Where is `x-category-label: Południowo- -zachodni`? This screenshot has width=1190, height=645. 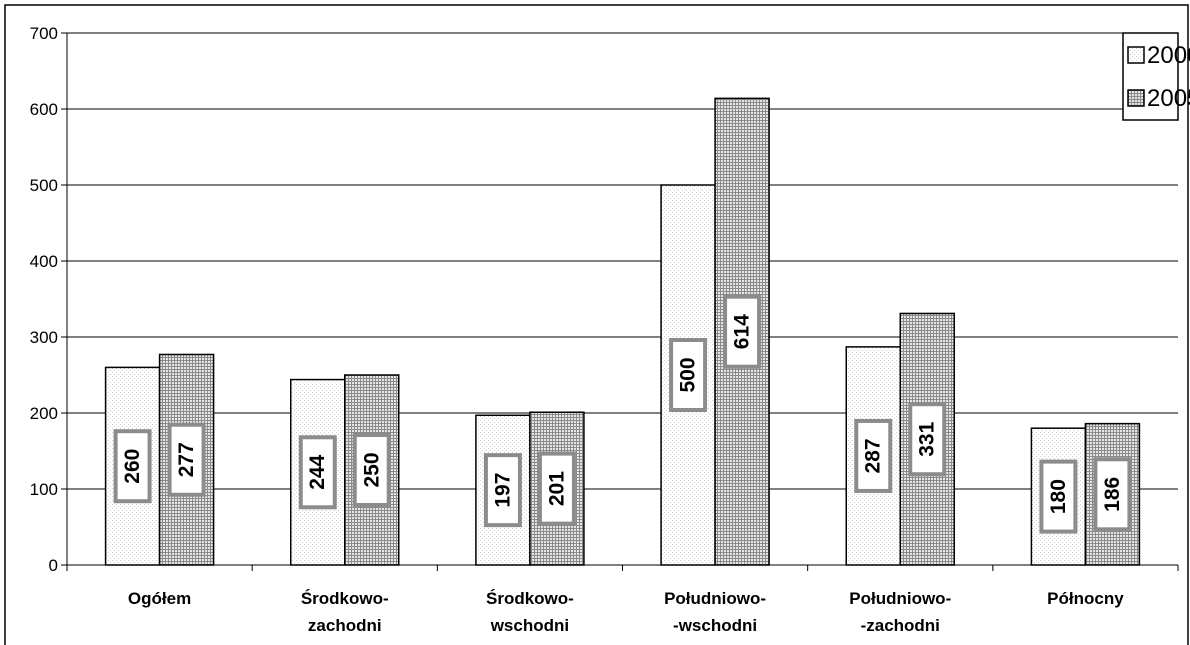
x-category-label: Południowo- -zachodni is located at coordinates (900, 612).